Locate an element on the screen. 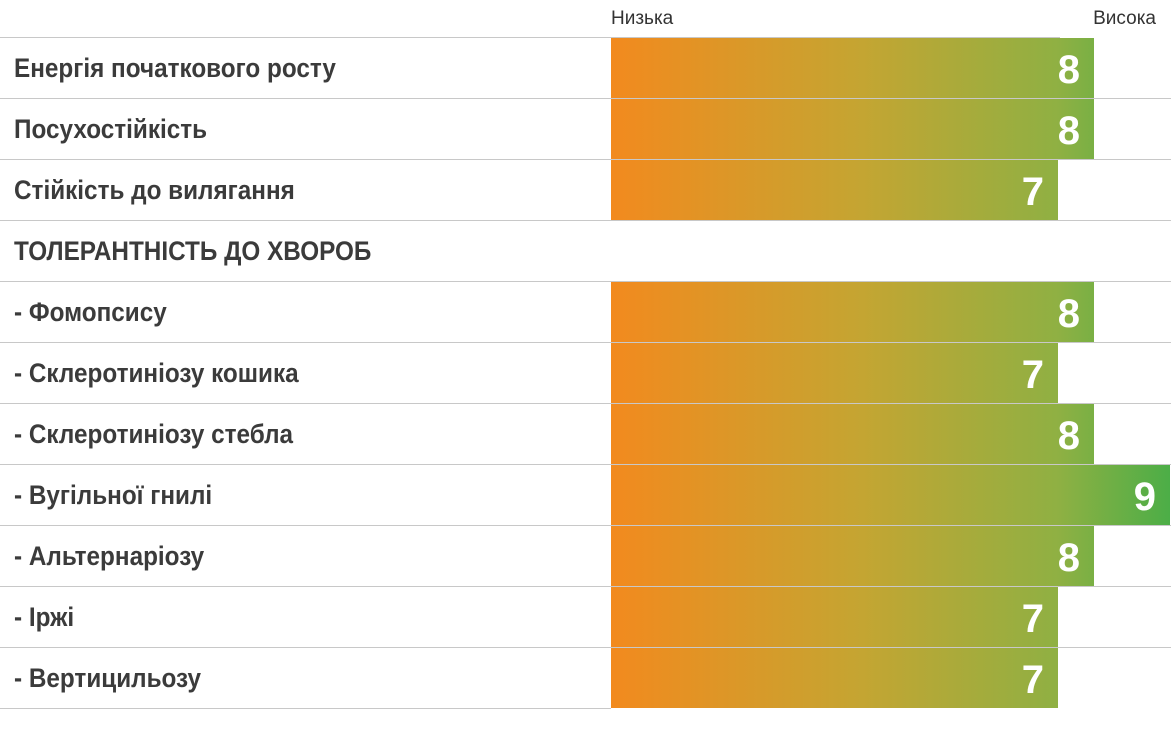 This screenshot has height=746, width=1171. rating-bar: 9 is located at coordinates (890, 495).